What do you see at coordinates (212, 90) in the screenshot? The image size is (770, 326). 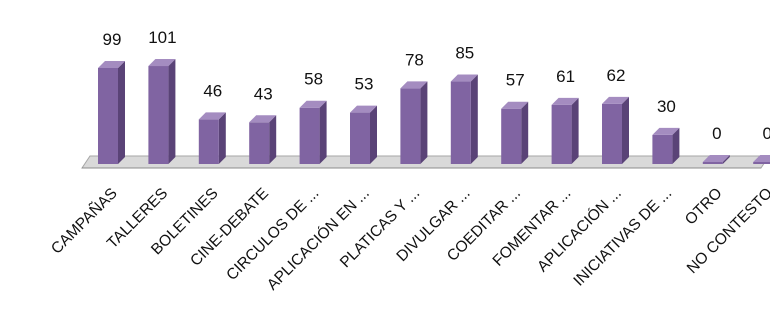 I see `data-label: 46` at bounding box center [212, 90].